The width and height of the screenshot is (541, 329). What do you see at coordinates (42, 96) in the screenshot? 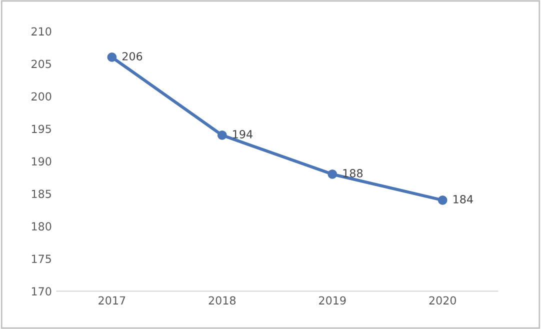
I see `y-tick-label: 200` at bounding box center [42, 96].